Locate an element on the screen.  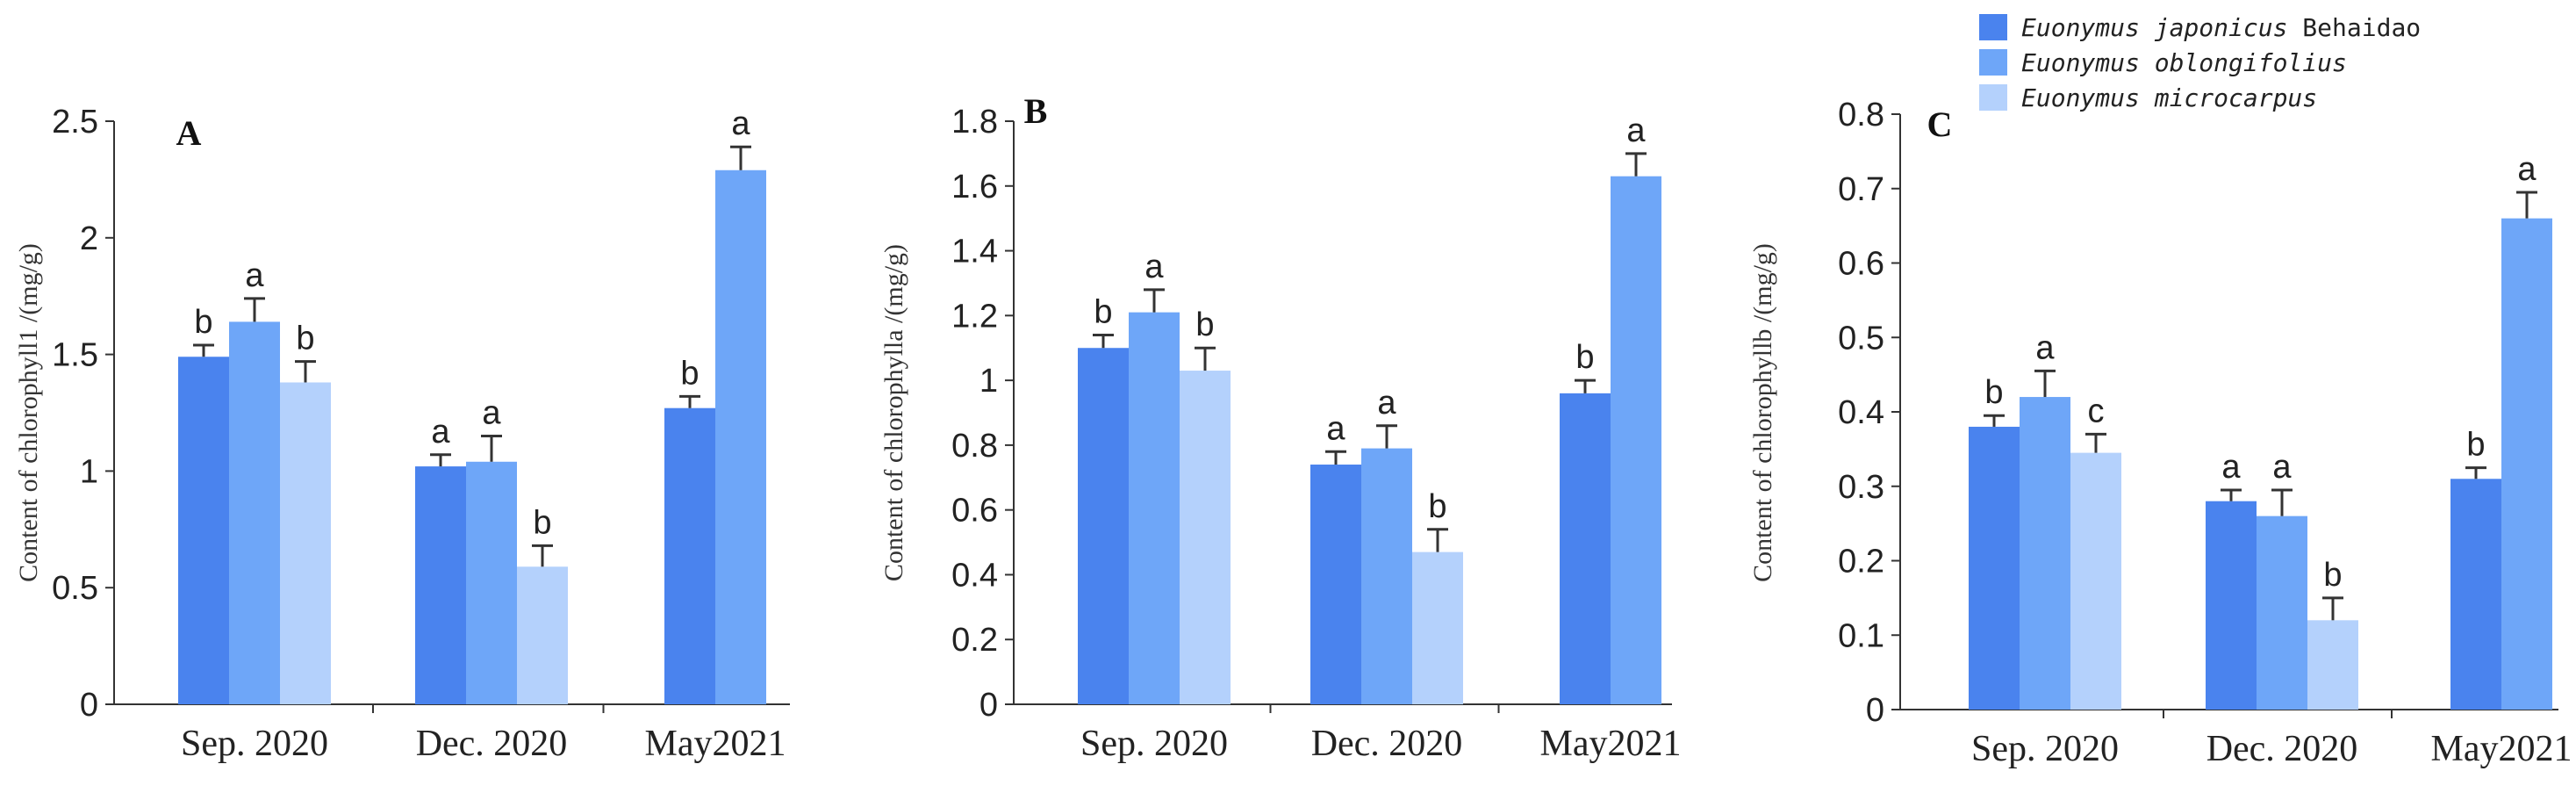
y-tick-label: 0.7 is located at coordinates (1861, 189).